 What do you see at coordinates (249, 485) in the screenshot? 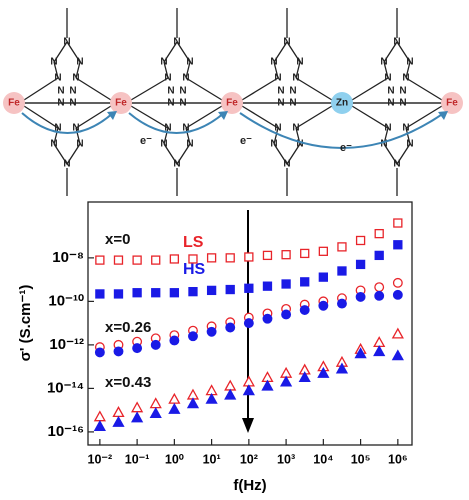
I see `x-axis-label: f(Hz)` at bounding box center [249, 485].